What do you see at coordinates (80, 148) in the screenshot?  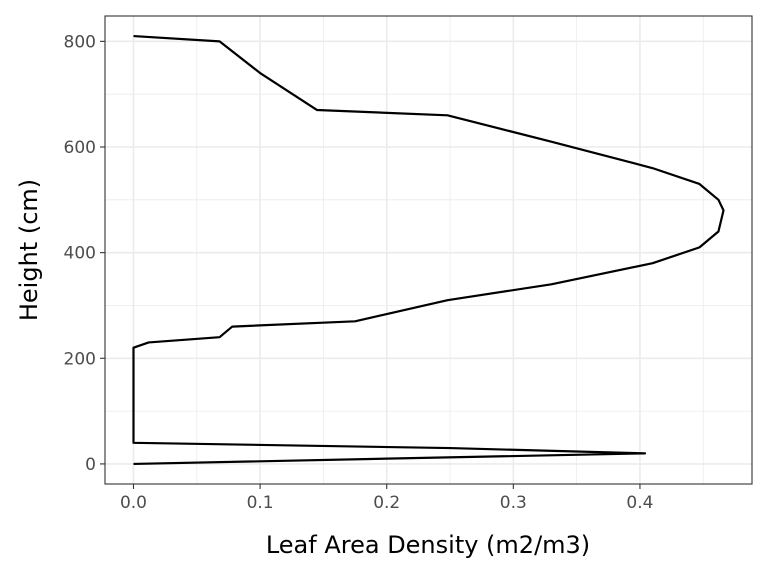 I see `y-tick-label: 600` at bounding box center [80, 148].